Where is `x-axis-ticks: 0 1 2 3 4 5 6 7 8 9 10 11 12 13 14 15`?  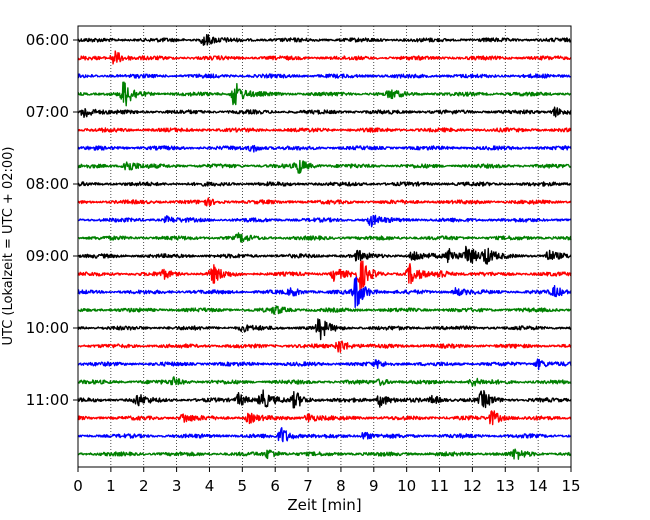
x-axis-ticks: 0 1 2 3 4 5 6 7 8 9 10 11 12 13 14 15 is located at coordinates (327, 481).